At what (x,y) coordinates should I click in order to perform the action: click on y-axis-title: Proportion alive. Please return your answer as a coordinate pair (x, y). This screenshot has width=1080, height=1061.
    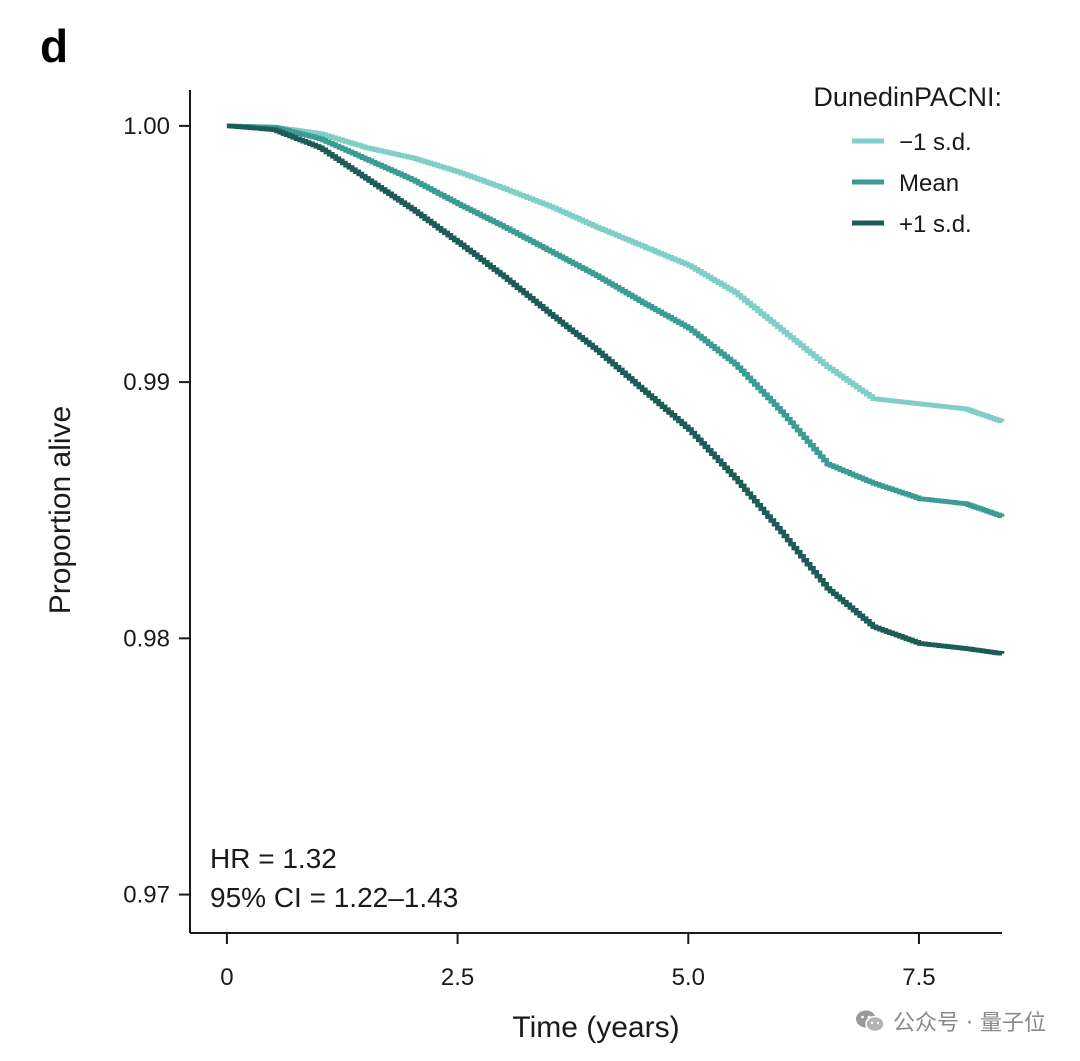
    Looking at the image, I should click on (60, 510).